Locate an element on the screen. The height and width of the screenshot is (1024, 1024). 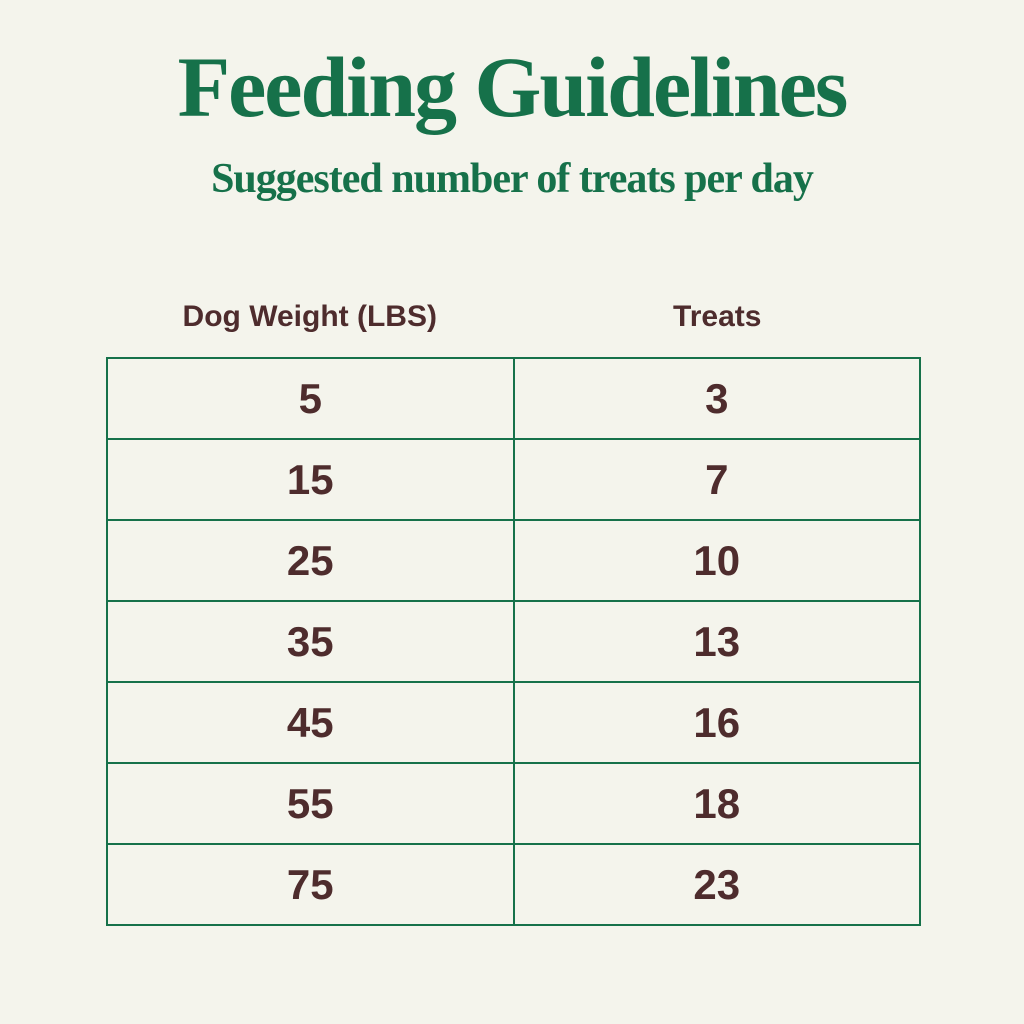
column-header-dog-weight: Dog Weight (LBS) is located at coordinates (309, 316).